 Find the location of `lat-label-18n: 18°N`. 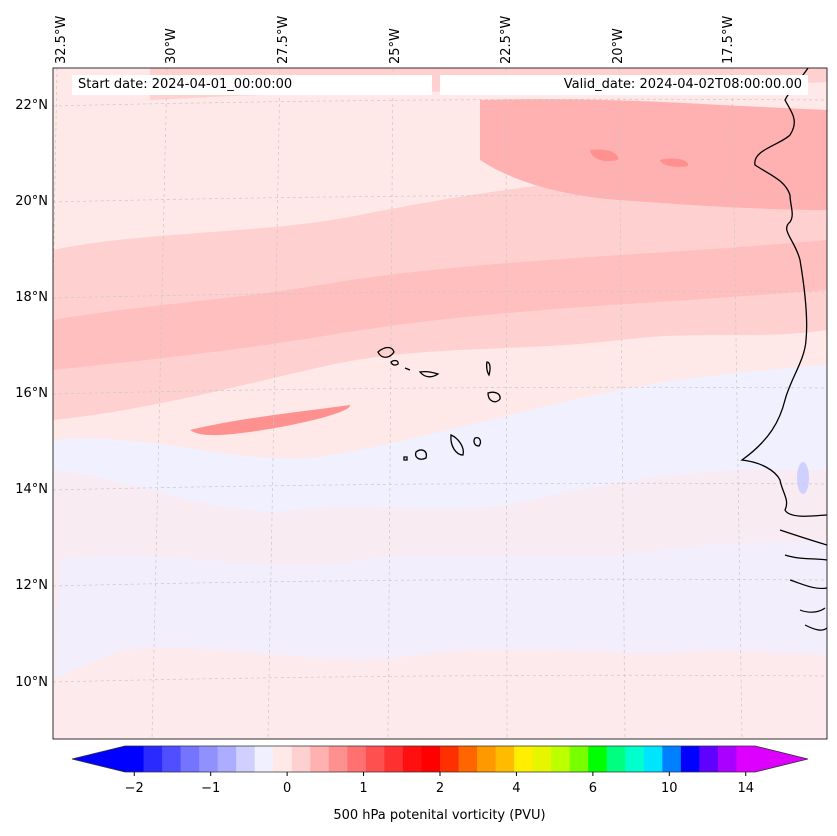

lat-label-18n: 18°N is located at coordinates (31, 297).